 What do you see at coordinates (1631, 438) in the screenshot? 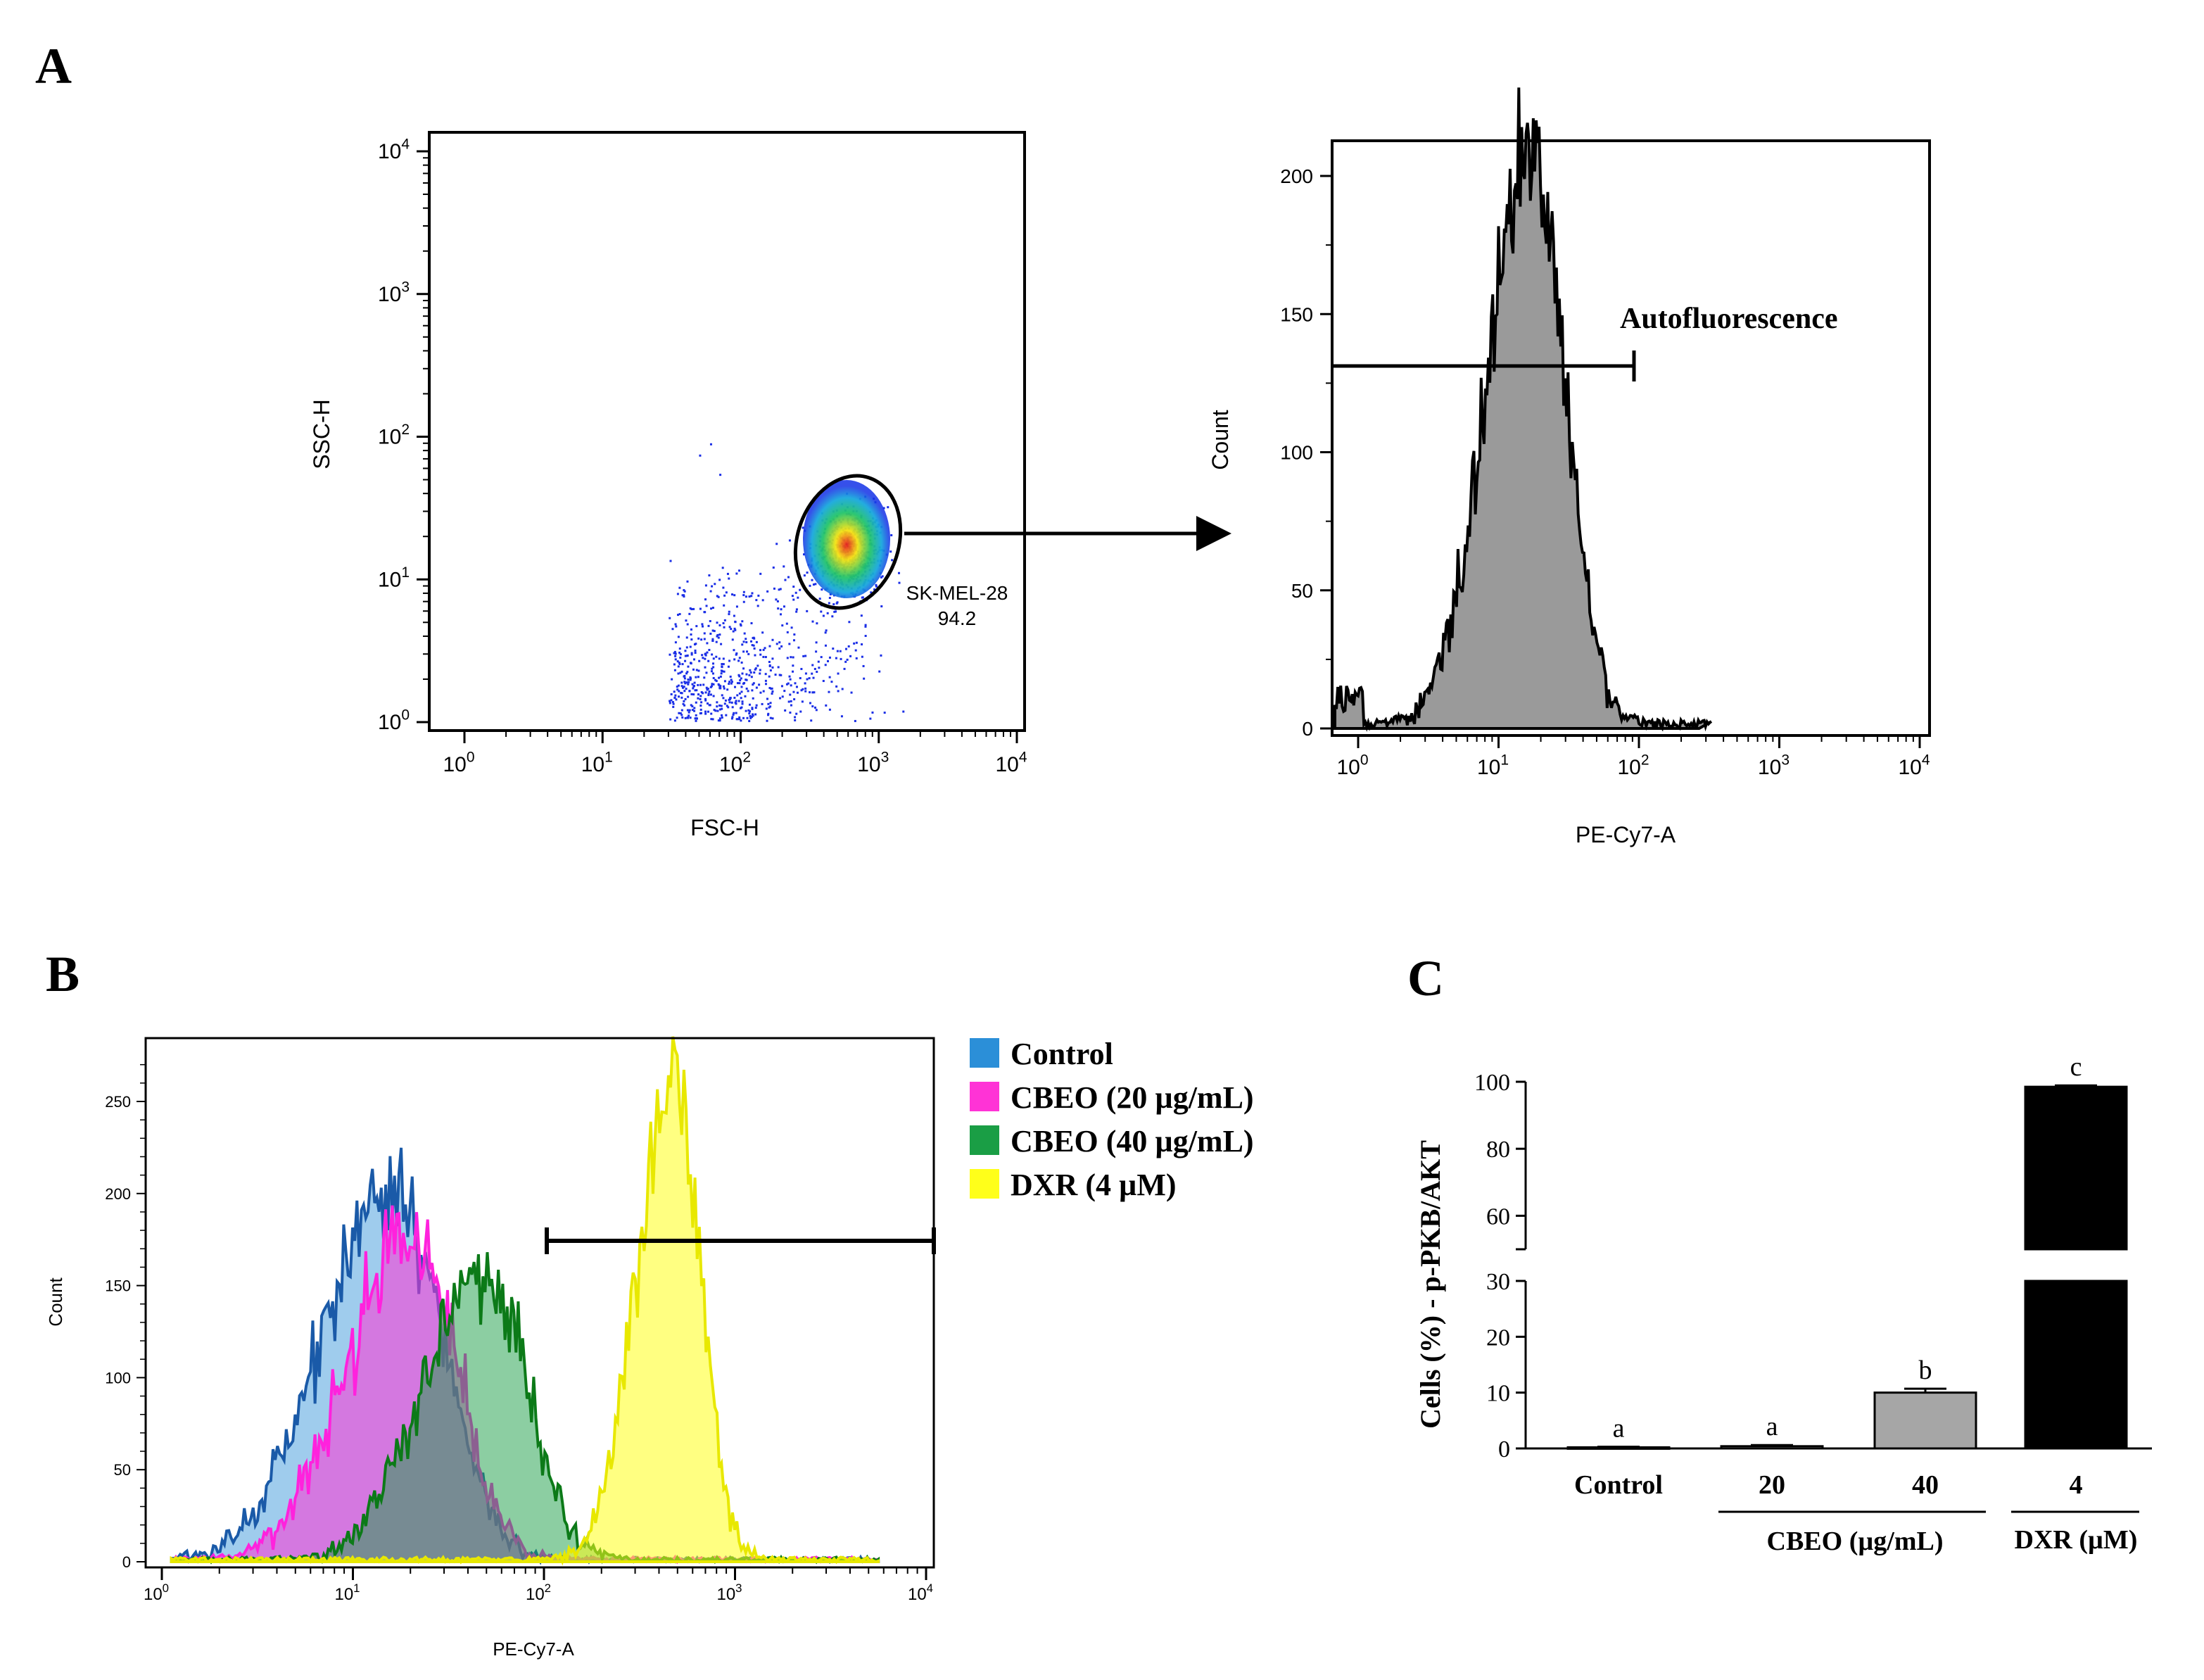
I see `histogram-a-frame` at bounding box center [1631, 438].